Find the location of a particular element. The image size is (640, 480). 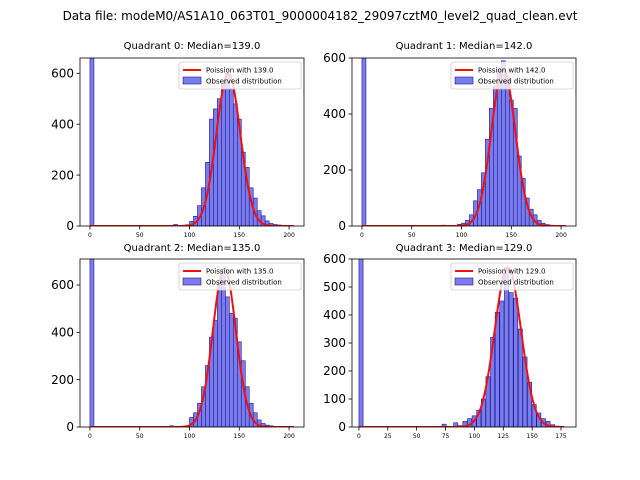

legend: Poission with 135.0 Observed distribution is located at coordinates (240, 276).